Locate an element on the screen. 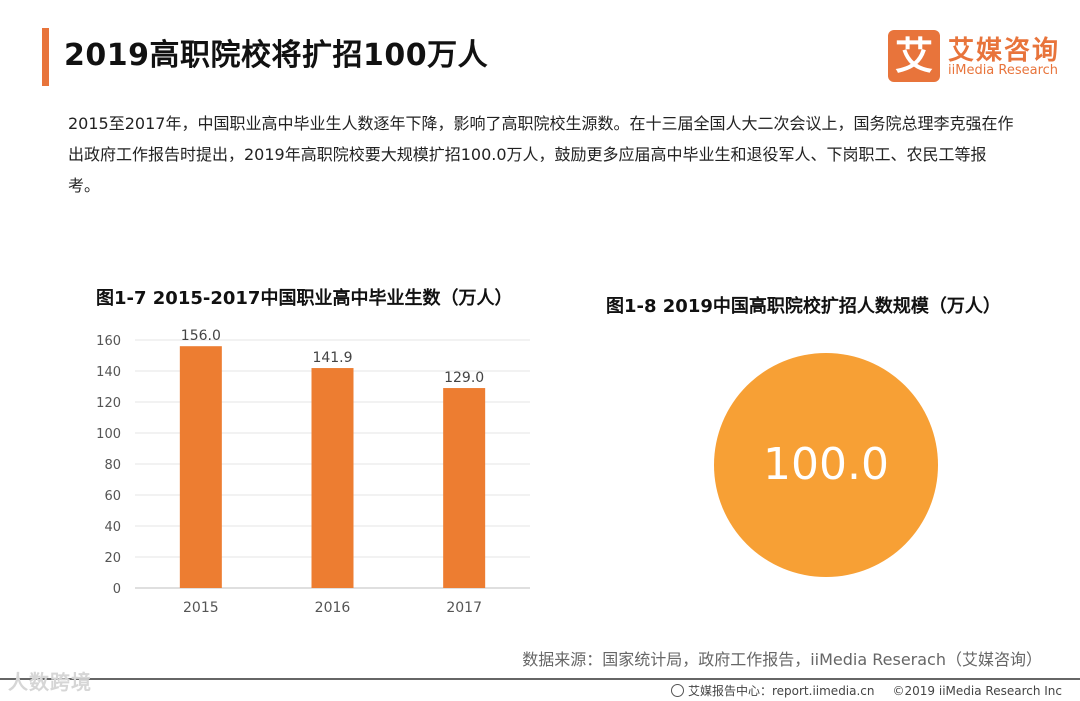 Image resolution: width=1080 pixels, height=701 pixels. globe-icon is located at coordinates (677, 690).